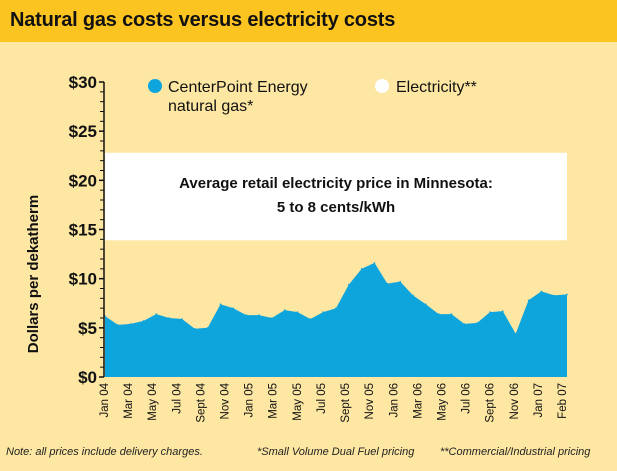 The height and width of the screenshot is (471, 617). I want to click on x-tick-label: Nov 05, so click(370, 401).